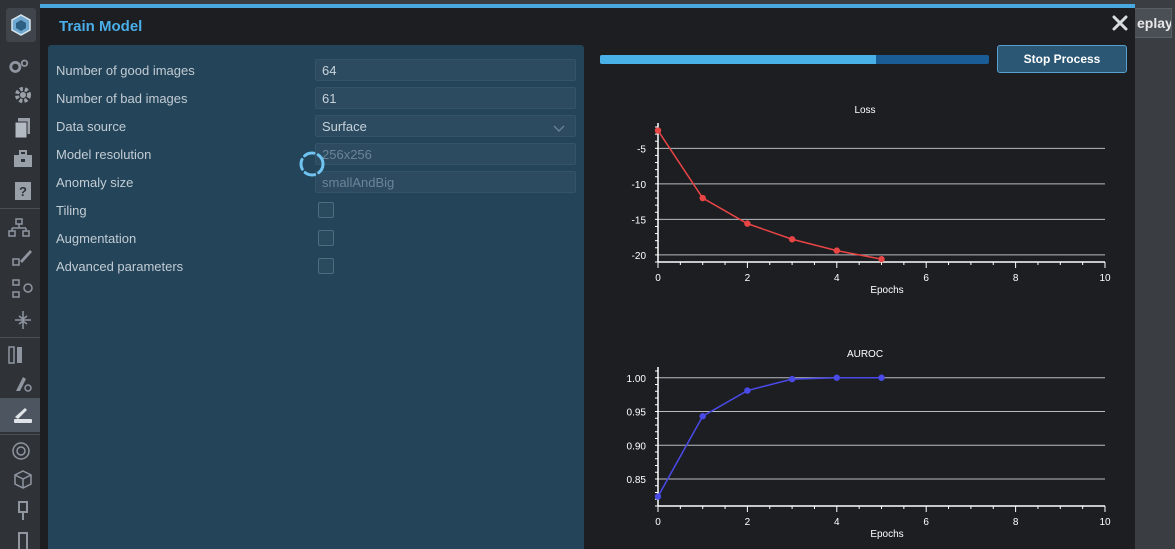  What do you see at coordinates (23, 415) in the screenshot?
I see `train-brush-icon` at bounding box center [23, 415].